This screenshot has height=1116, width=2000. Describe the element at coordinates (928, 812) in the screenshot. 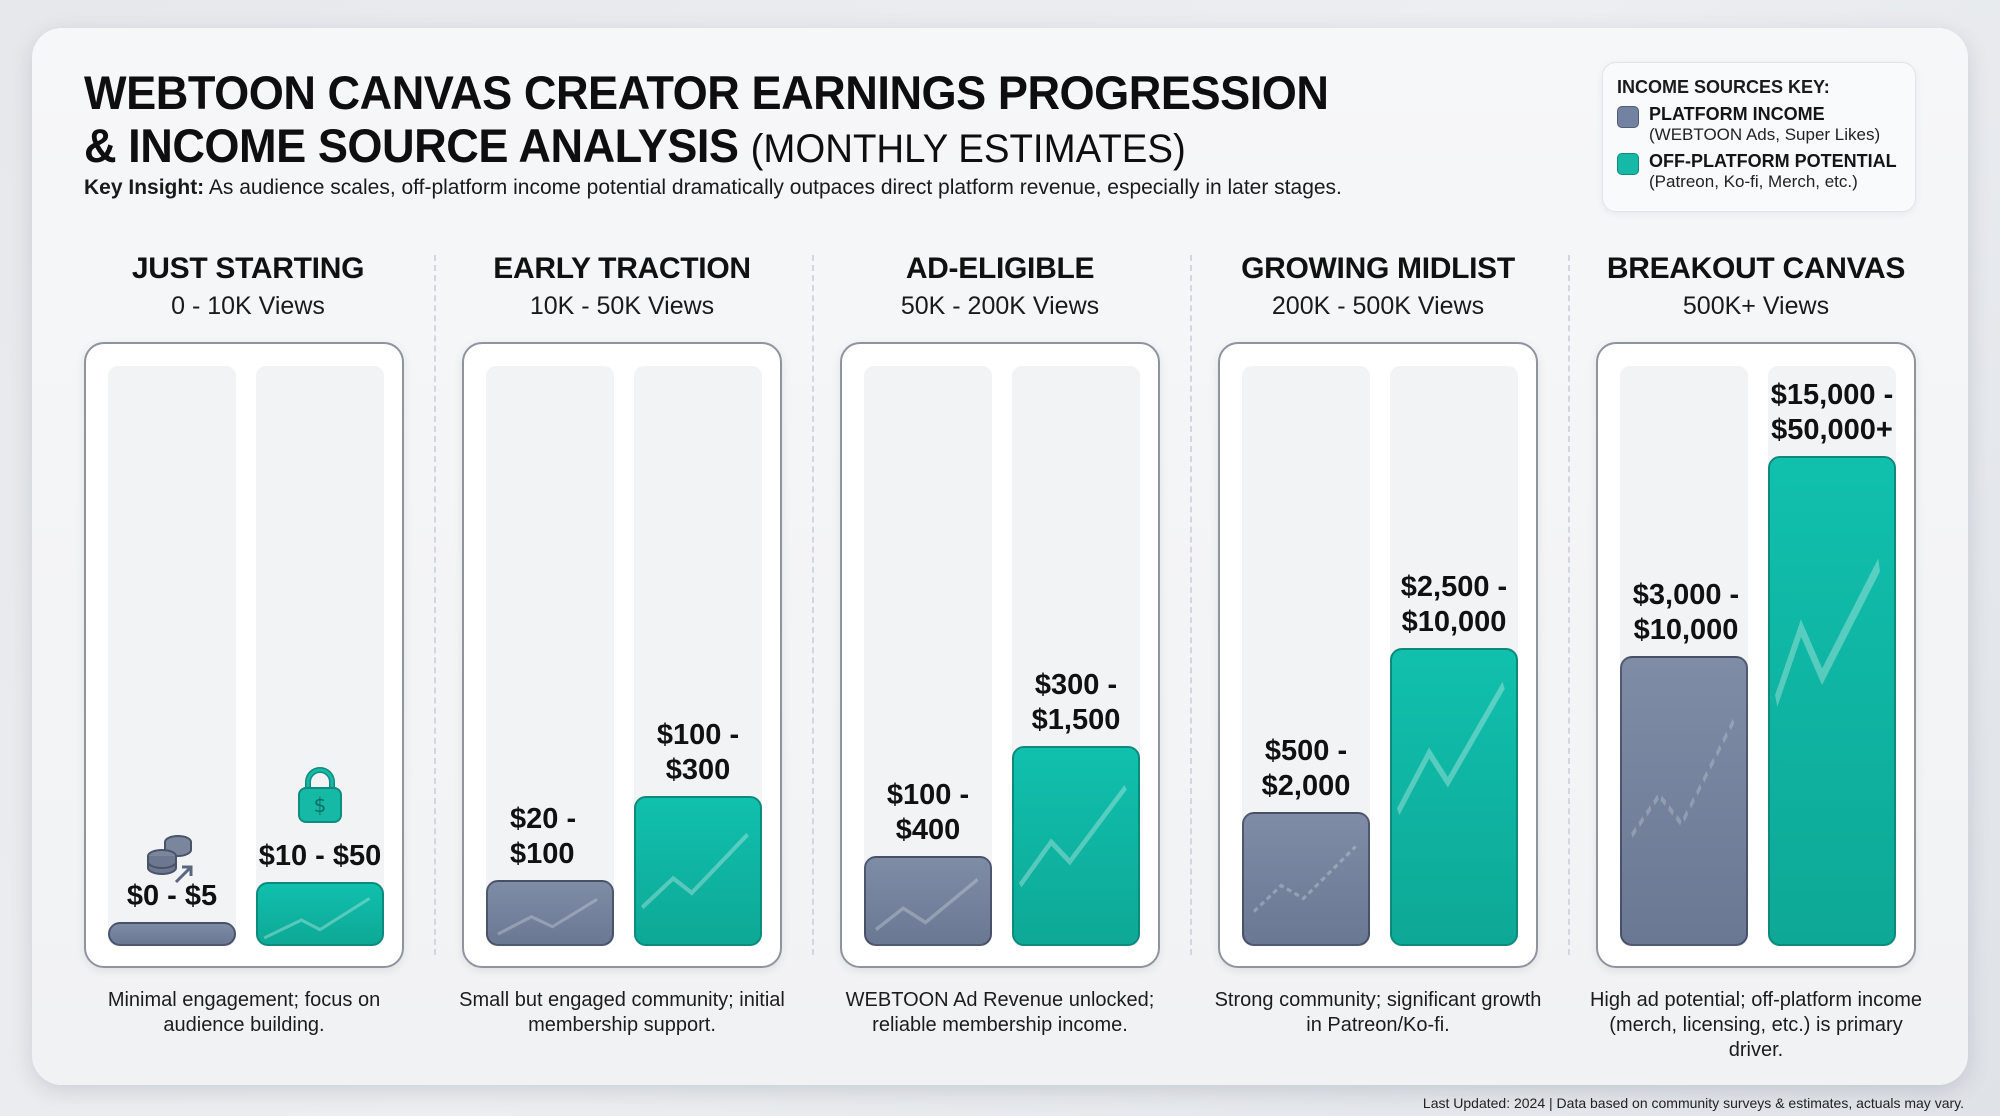

I see `platform-value: $100 - $400` at that location.